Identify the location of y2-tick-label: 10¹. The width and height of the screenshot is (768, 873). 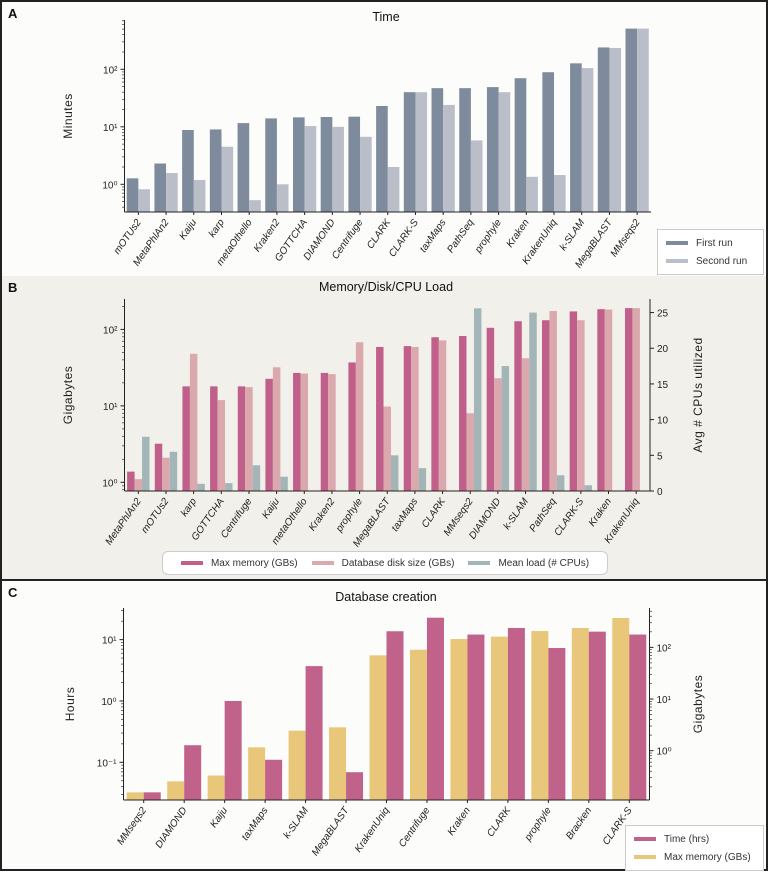
(664, 700).